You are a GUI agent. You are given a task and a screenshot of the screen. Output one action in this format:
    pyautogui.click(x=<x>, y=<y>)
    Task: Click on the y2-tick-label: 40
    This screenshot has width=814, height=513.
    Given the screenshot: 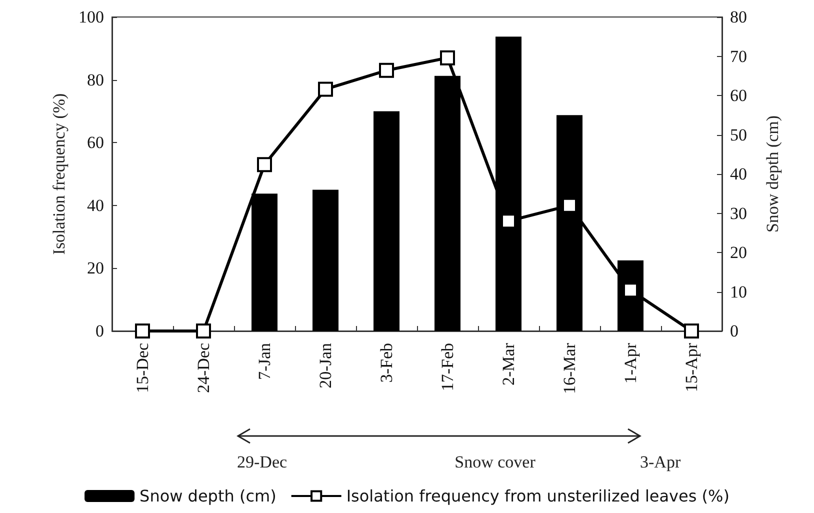 What is the action you would take?
    pyautogui.click(x=738, y=174)
    